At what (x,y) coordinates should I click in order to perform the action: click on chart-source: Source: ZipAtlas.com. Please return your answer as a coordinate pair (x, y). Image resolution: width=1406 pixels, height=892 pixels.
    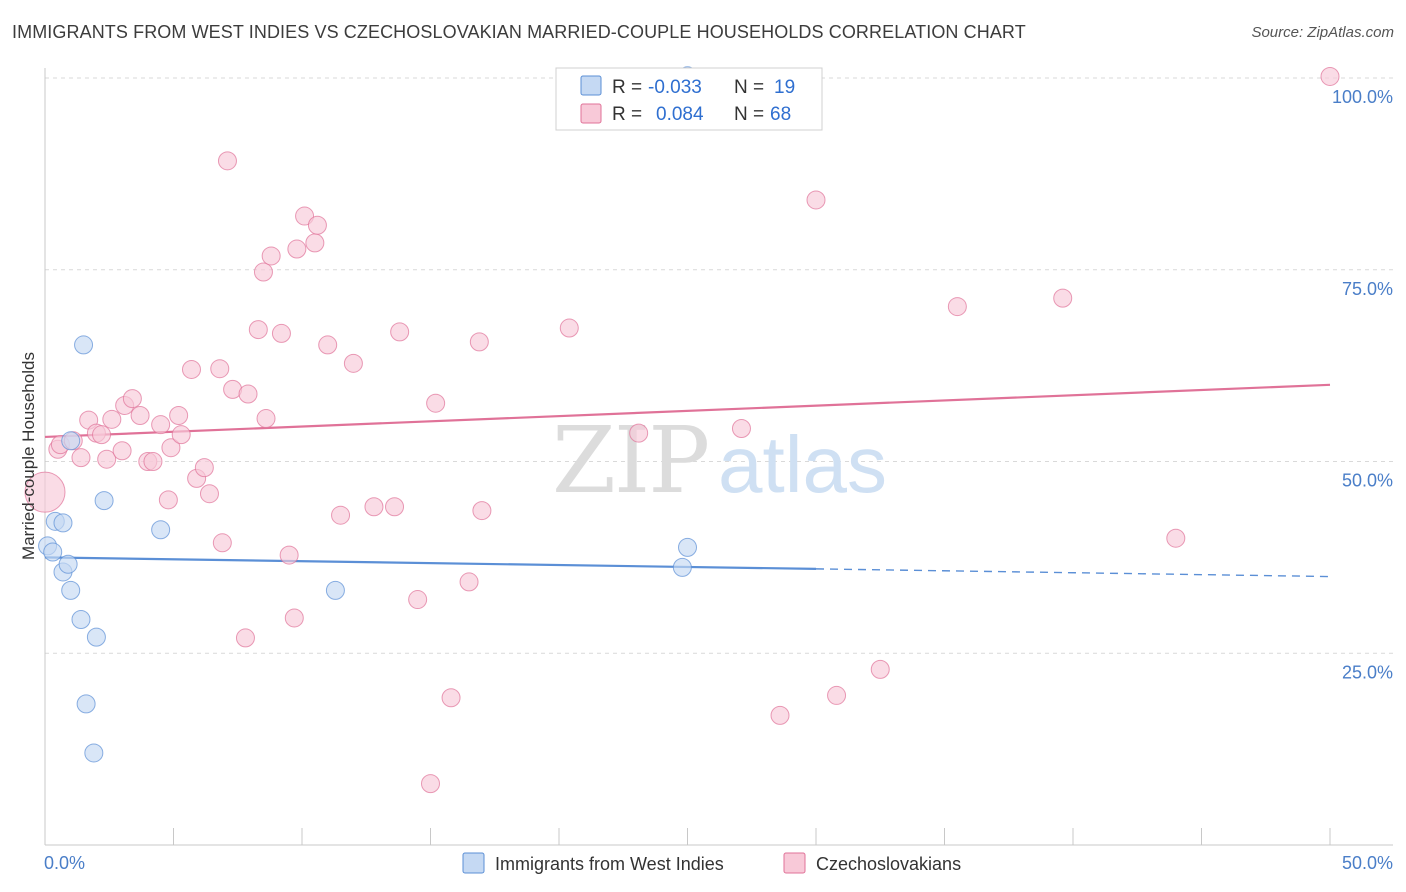
    Looking at the image, I should click on (1322, 32).